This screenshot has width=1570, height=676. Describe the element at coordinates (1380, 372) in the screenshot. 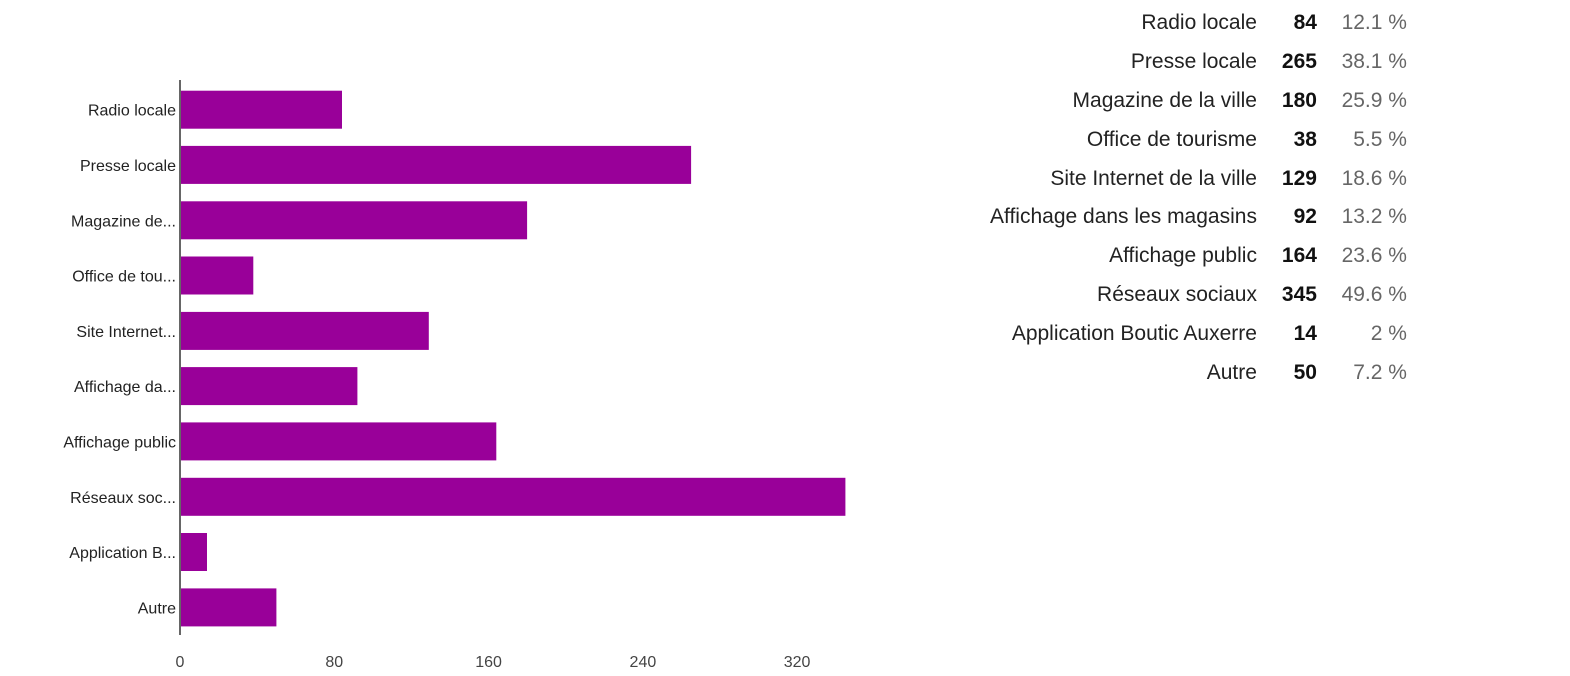

I see `summary-percent: 7.2 %` at that location.